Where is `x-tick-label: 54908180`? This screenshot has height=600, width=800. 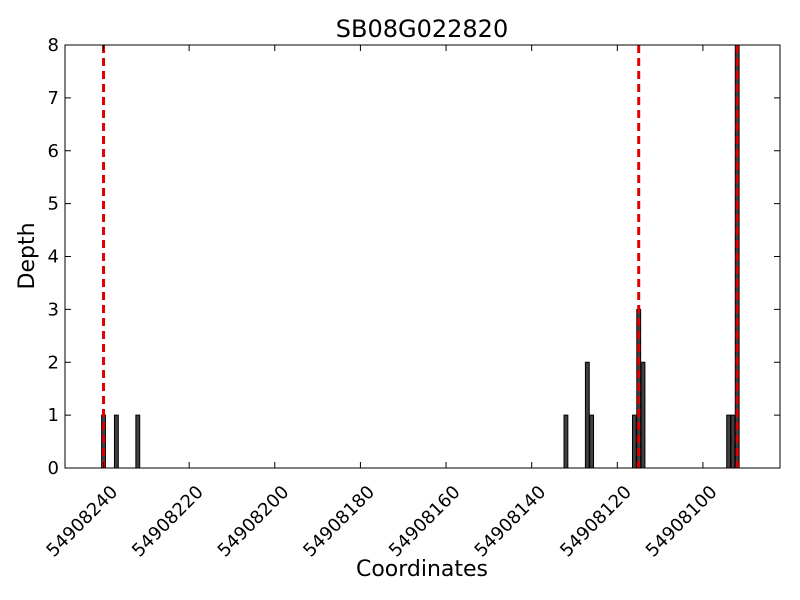 x-tick-label: 54908180 is located at coordinates (339, 522).